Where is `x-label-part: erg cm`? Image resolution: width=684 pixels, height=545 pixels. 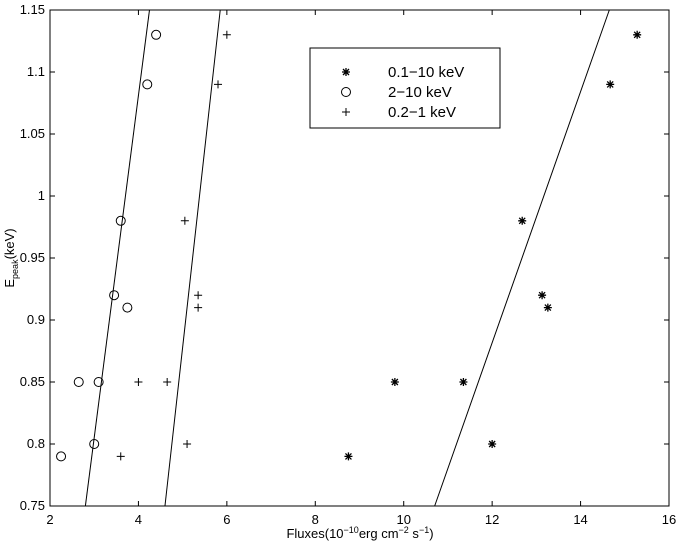 x-label-part: erg cm is located at coordinates (379, 533).